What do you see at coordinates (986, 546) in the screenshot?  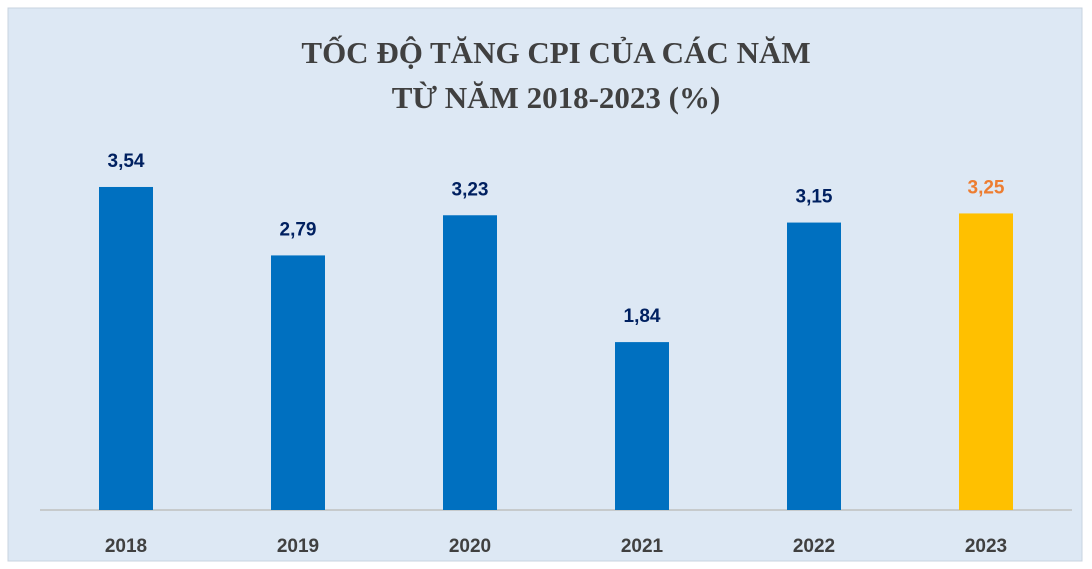 I see `x-tick-label: 2023` at bounding box center [986, 546].